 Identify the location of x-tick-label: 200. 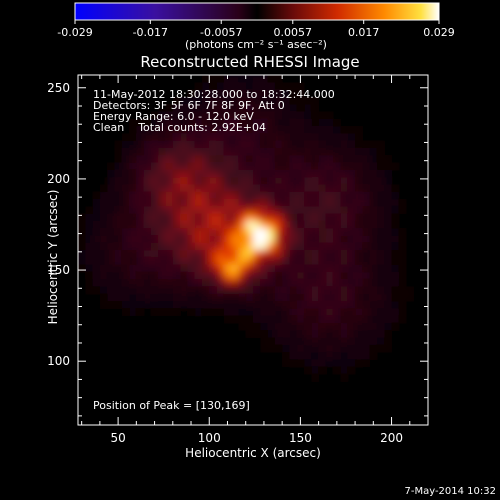
(391, 438).